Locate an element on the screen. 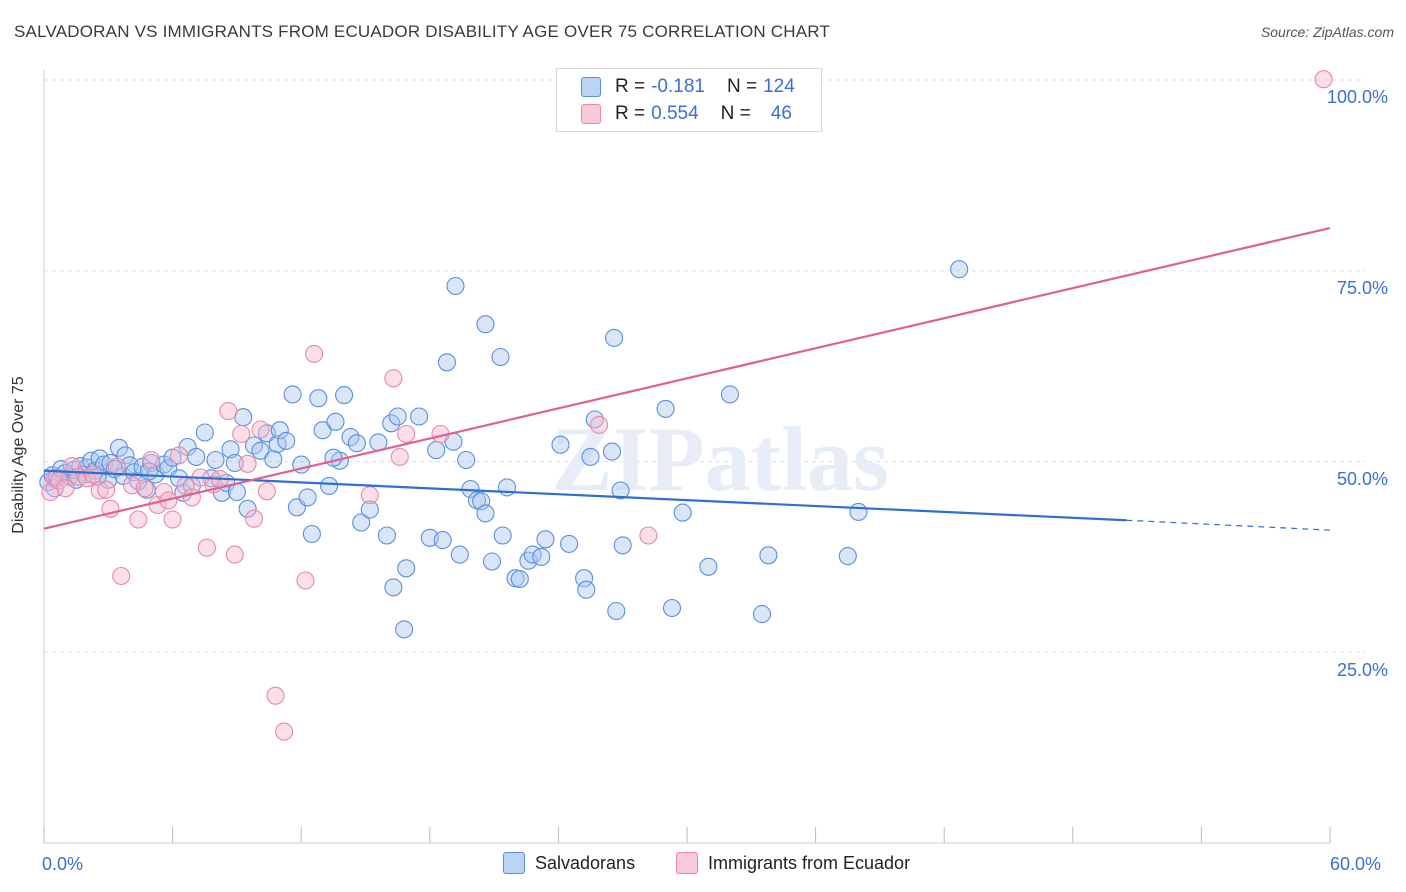 The width and height of the screenshot is (1406, 892). salvadorans-trend-line is located at coordinates (585, 495).